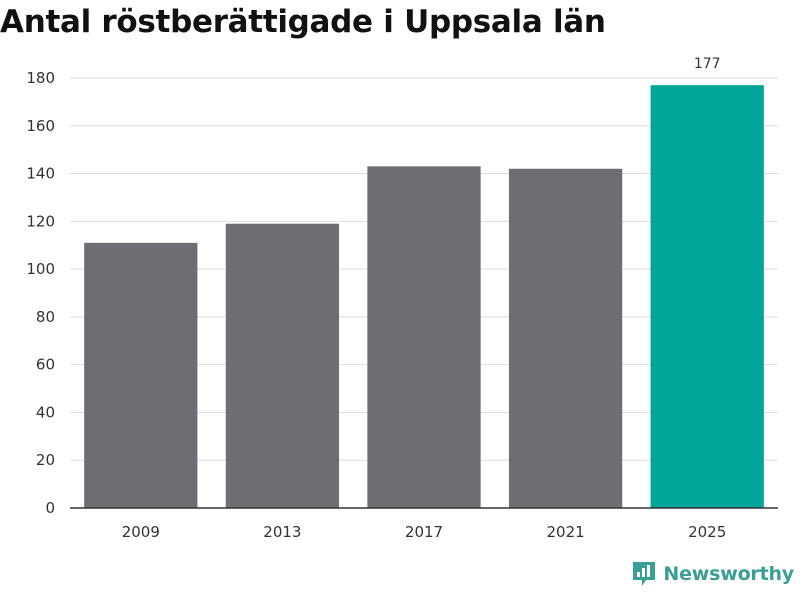  What do you see at coordinates (45, 460) in the screenshot?
I see `y-tick-label: 20` at bounding box center [45, 460].